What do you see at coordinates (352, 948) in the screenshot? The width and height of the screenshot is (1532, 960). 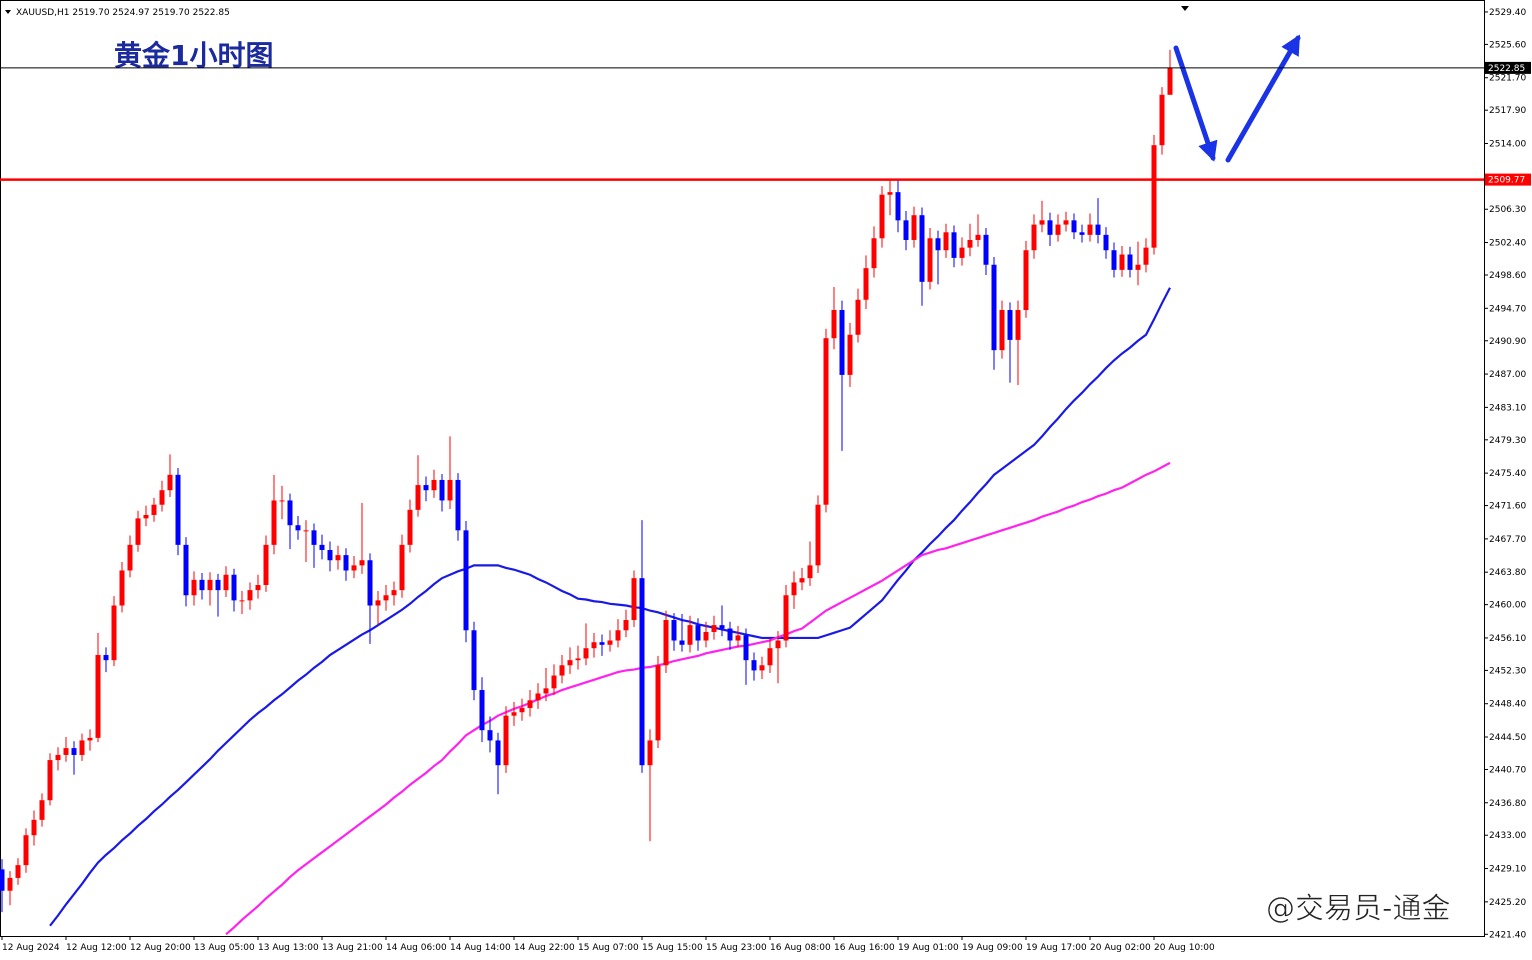 I see `x-tick-label: 13 Aug 21:00` at bounding box center [352, 948].